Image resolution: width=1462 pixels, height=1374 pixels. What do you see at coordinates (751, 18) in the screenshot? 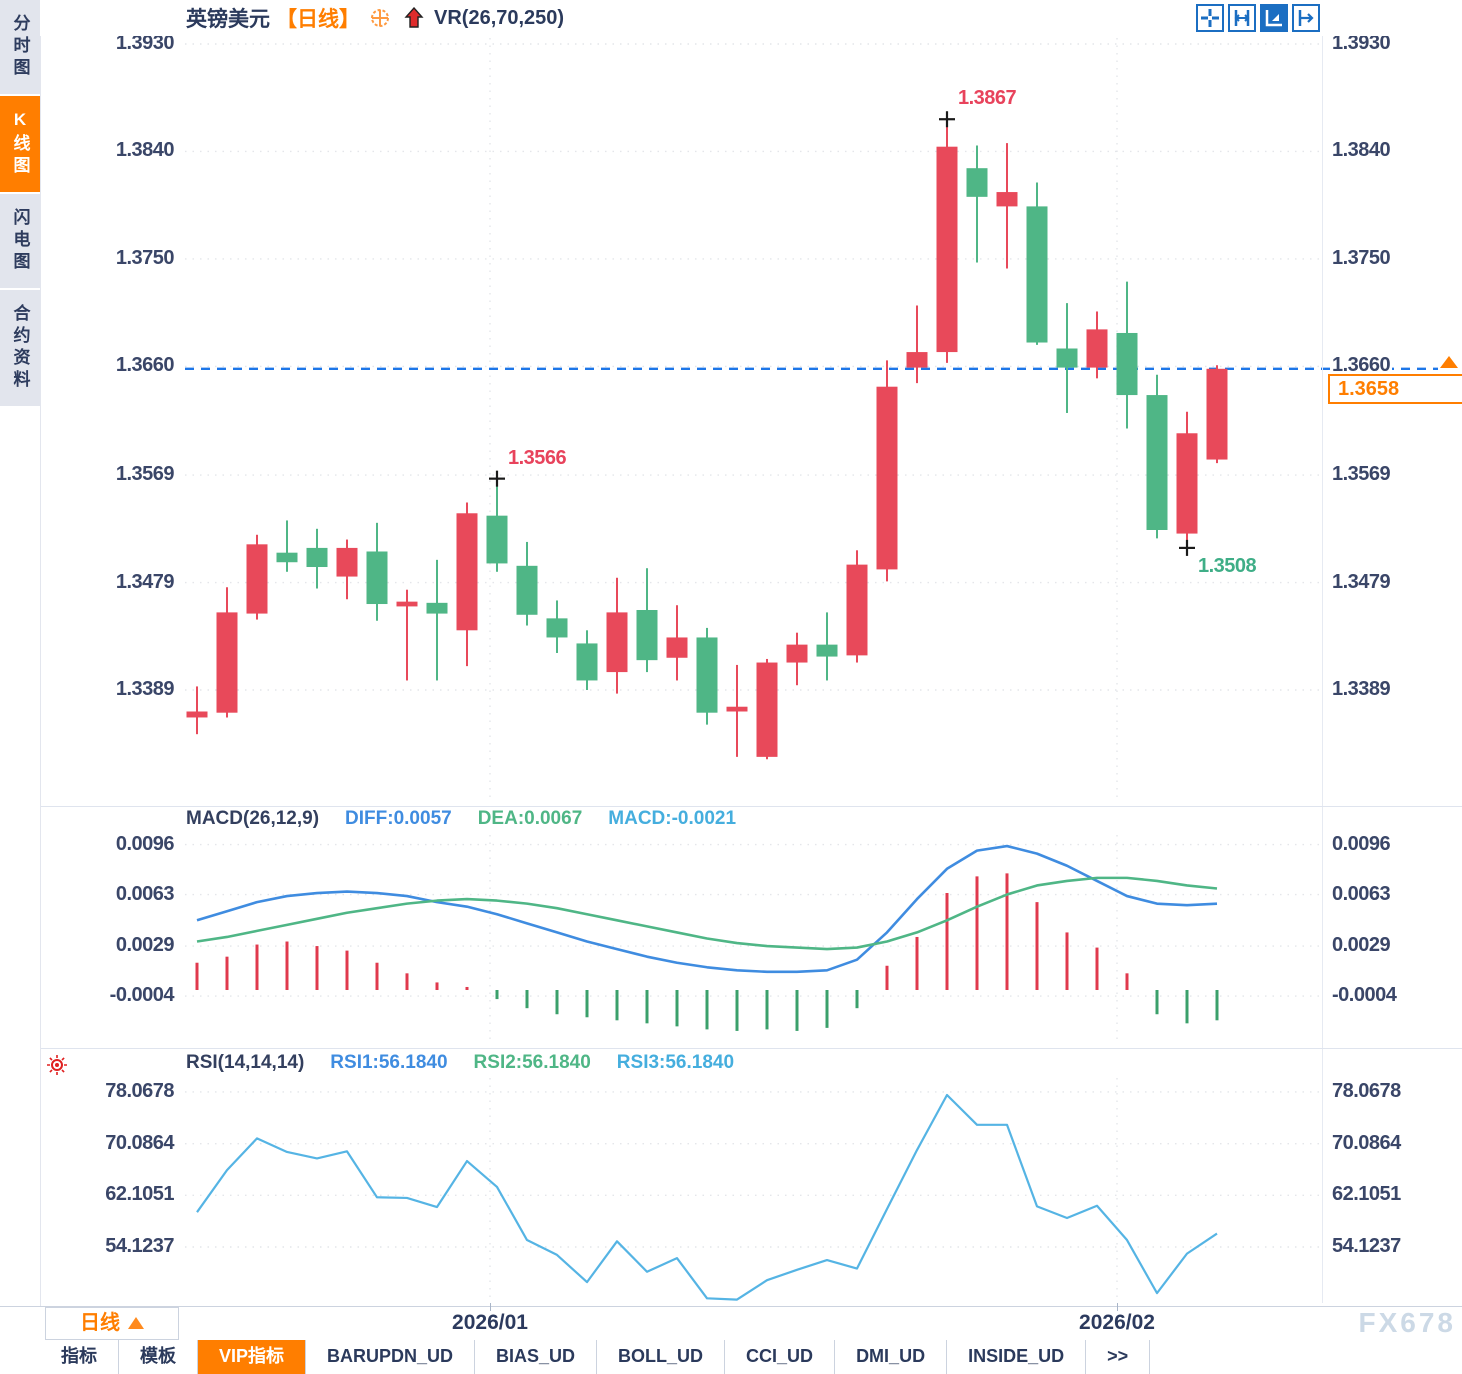
I see `chart-header: 英镑美元 【日线】 VR(26,70,250)` at bounding box center [751, 18].